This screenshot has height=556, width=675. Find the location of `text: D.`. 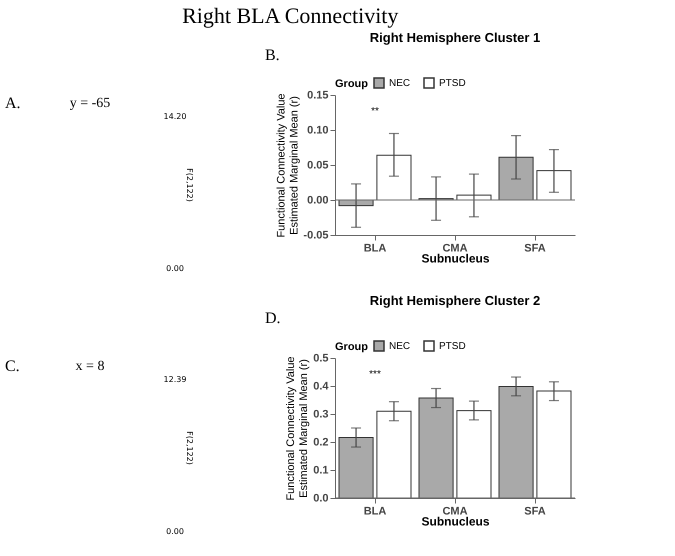

text: D. is located at coordinates (273, 318).